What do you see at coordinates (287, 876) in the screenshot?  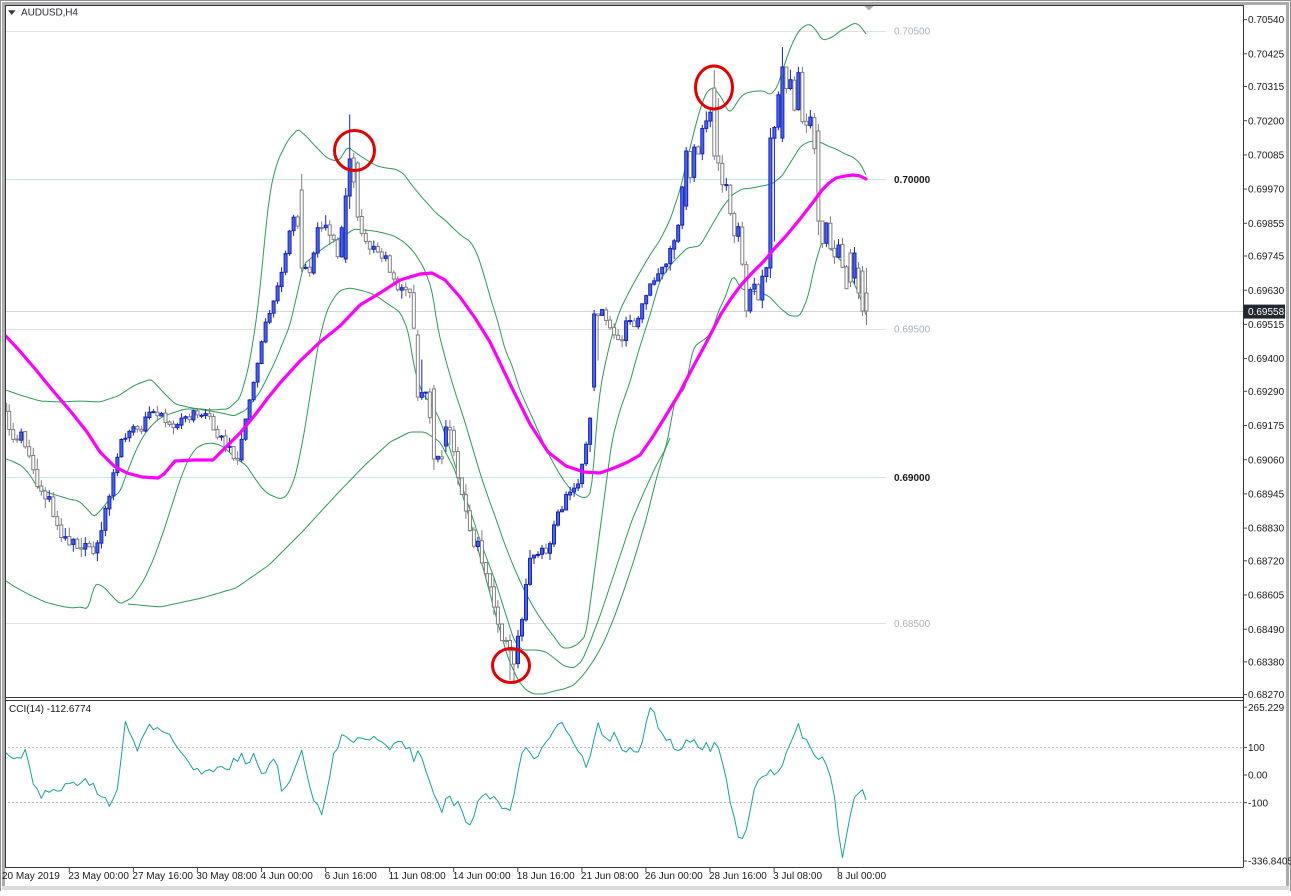 I see `svg-text: 4 Jun 00:00` at bounding box center [287, 876].